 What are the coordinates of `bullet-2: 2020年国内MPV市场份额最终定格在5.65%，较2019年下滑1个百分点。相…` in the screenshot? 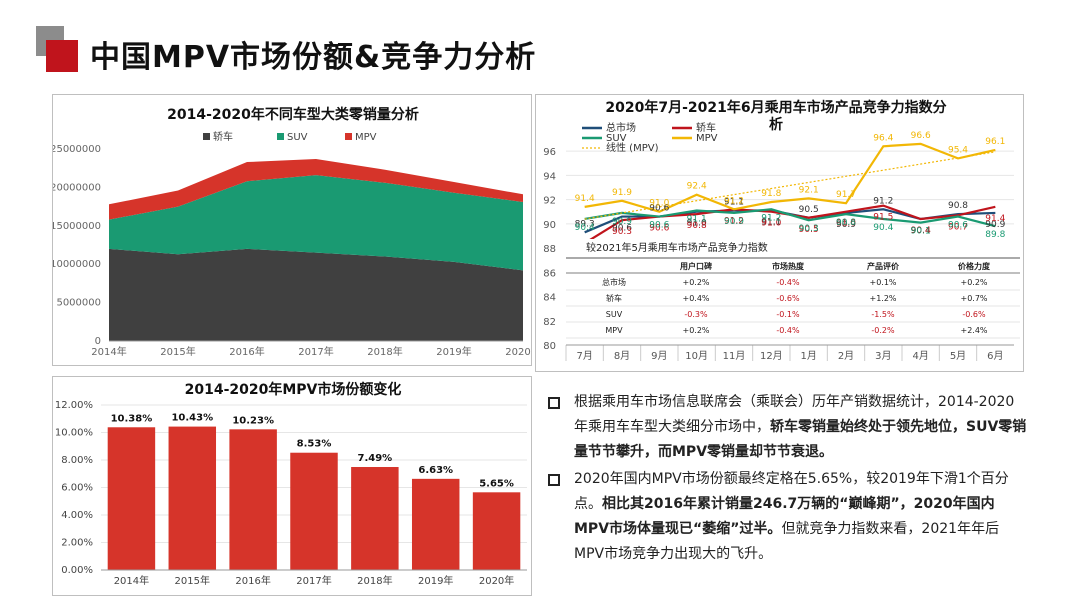 It's located at (788, 517).